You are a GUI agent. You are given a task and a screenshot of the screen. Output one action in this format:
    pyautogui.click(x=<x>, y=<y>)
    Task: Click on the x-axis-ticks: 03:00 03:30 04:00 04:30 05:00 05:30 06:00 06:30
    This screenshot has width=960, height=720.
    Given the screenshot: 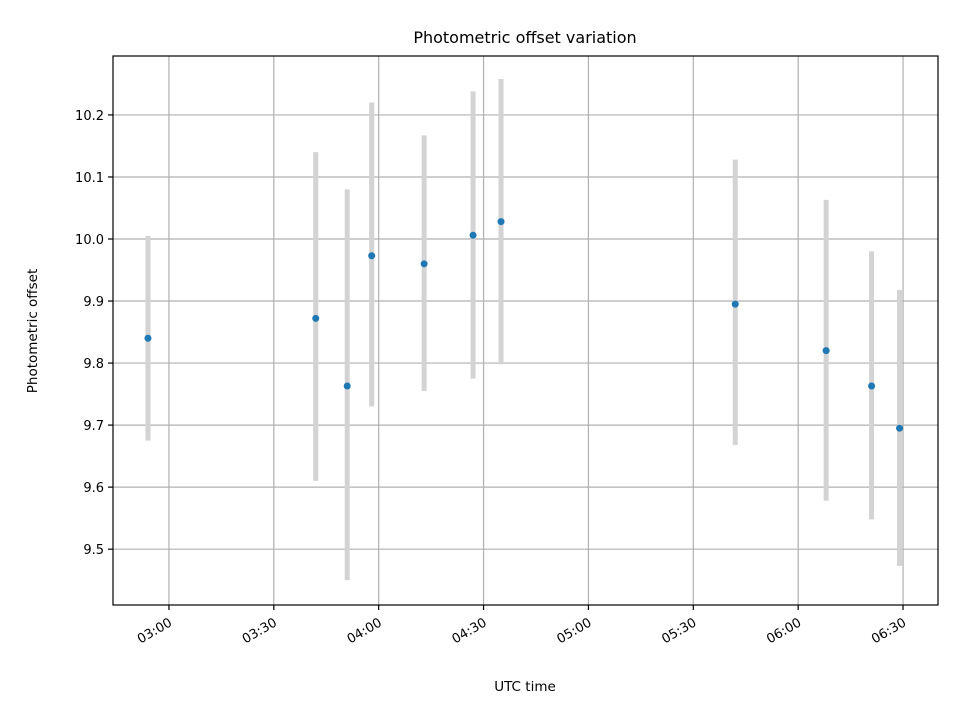 What is the action you would take?
    pyautogui.click(x=522, y=626)
    